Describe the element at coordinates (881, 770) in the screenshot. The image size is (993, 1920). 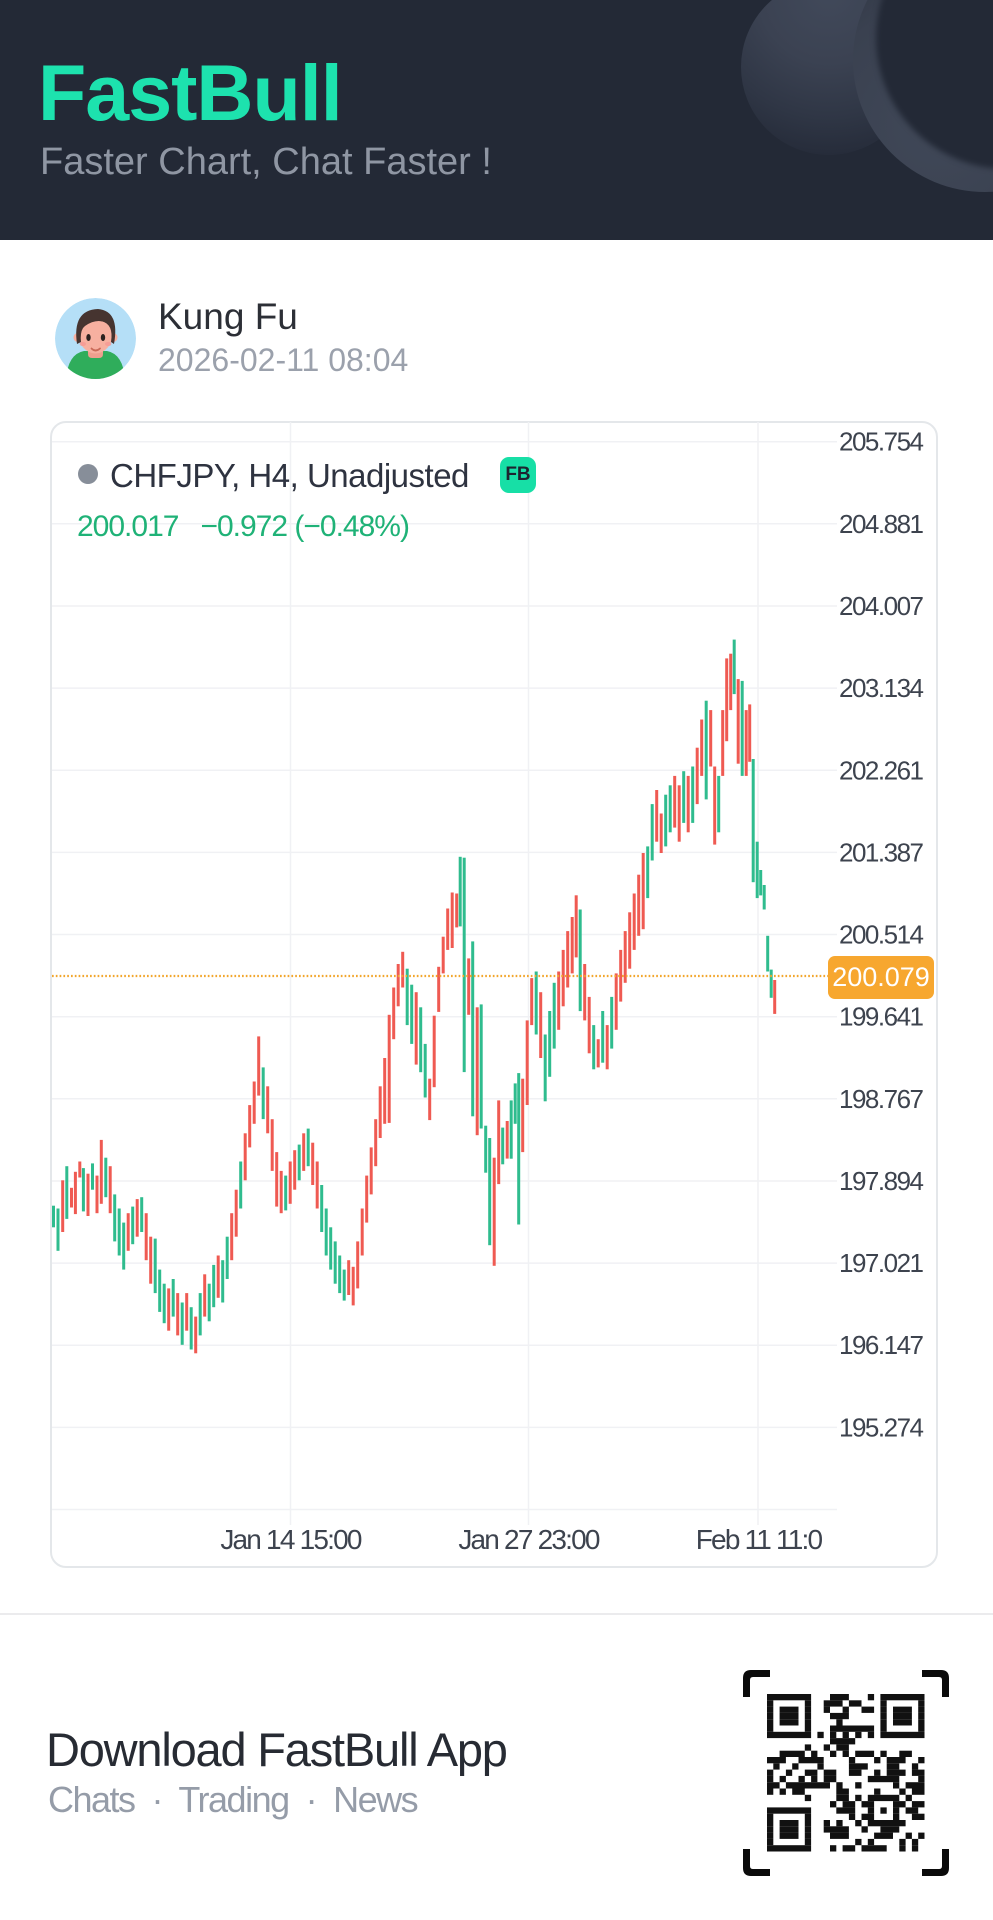
I see `svg-text: 202.261` at that location.